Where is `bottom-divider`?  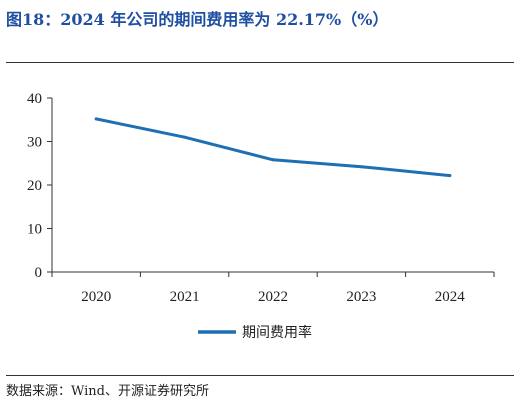
bottom-divider is located at coordinates (260, 375).